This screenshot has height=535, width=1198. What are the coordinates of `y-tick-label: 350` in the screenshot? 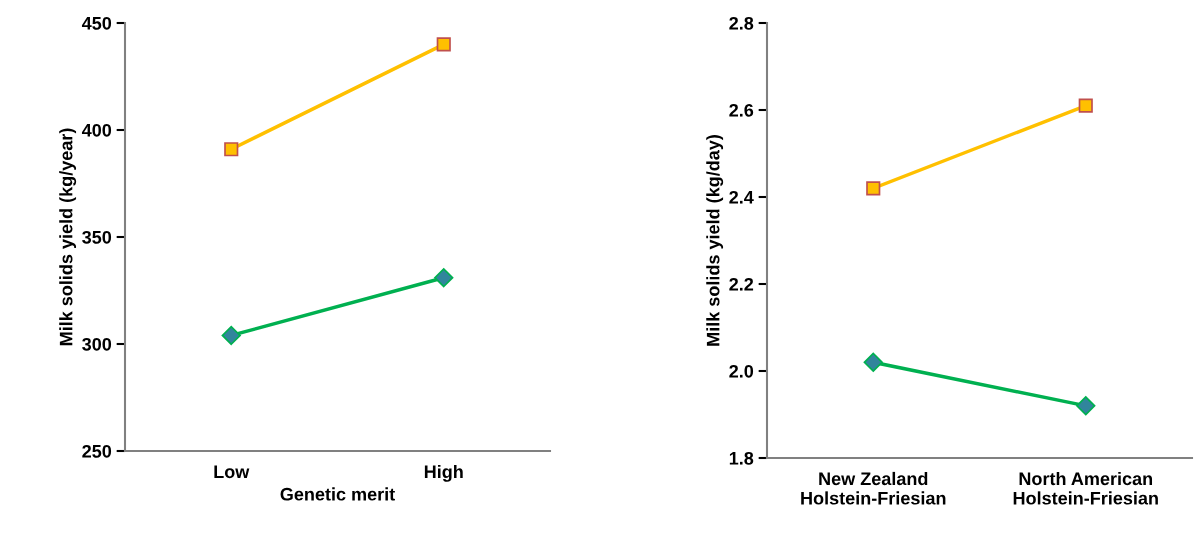 It's located at (97, 237).